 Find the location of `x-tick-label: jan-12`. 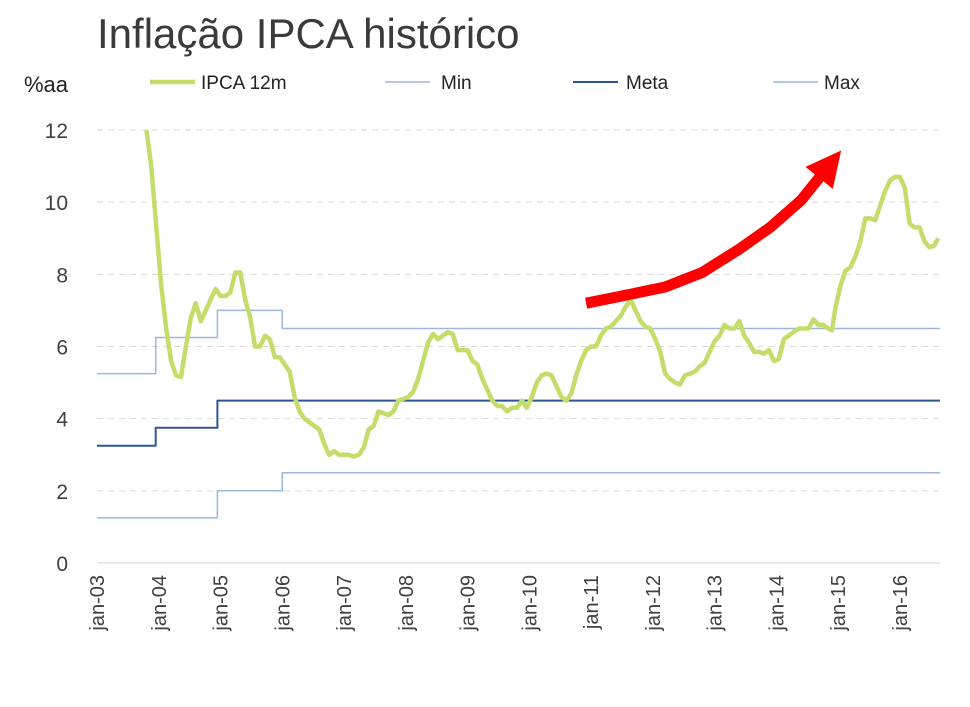

x-tick-label: jan-12 is located at coordinates (654, 603).